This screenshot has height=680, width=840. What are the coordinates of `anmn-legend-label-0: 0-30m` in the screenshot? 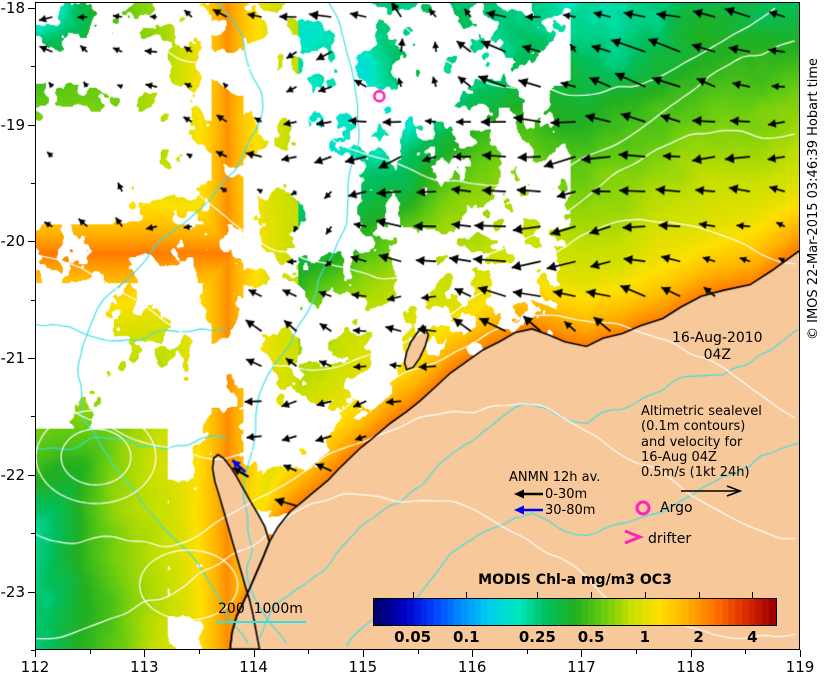 It's located at (566, 494).